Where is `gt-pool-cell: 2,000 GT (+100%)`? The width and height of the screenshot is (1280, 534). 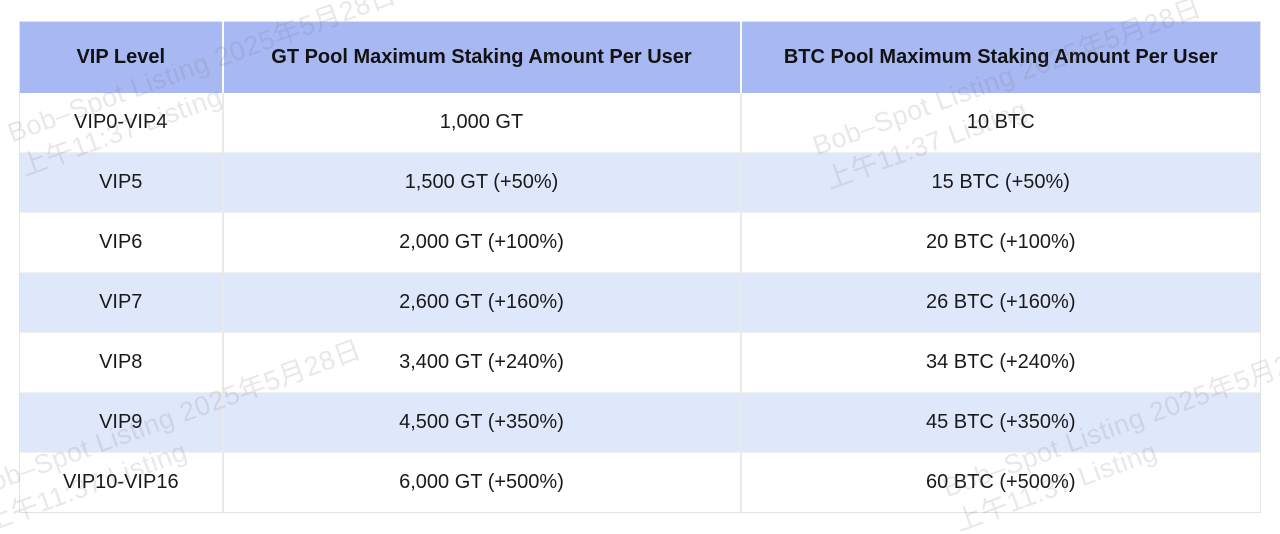 gt-pool-cell: 2,000 GT (+100%) is located at coordinates (482, 242).